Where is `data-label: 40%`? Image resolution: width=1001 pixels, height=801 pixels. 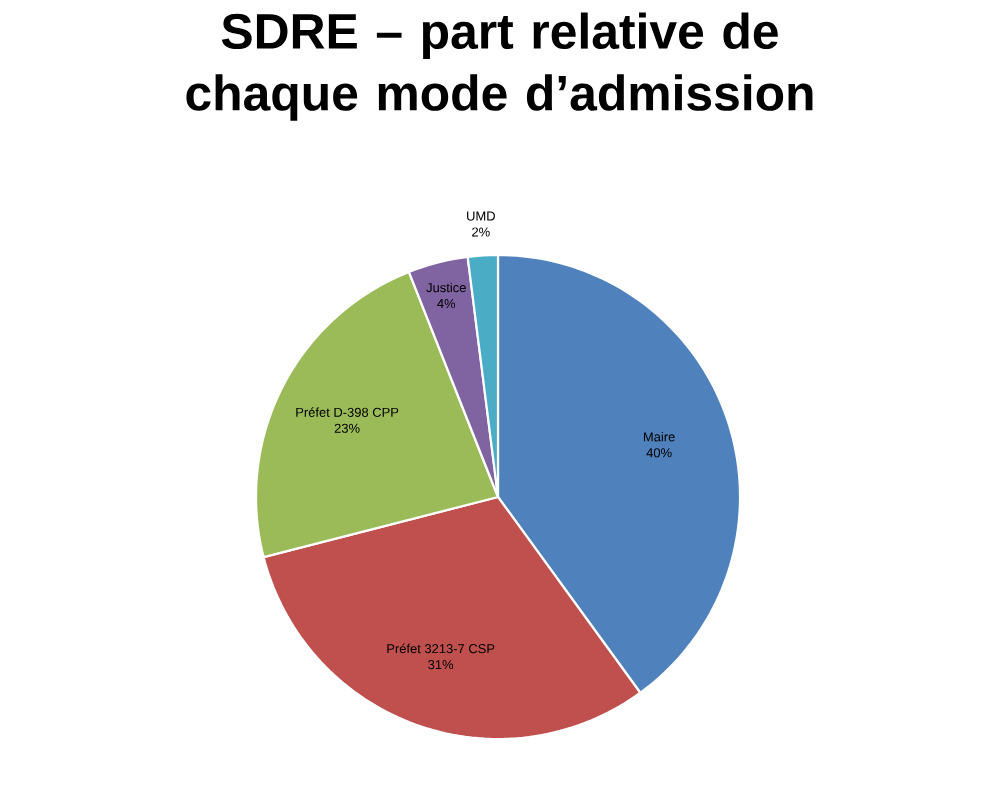
data-label: 40% is located at coordinates (659, 453).